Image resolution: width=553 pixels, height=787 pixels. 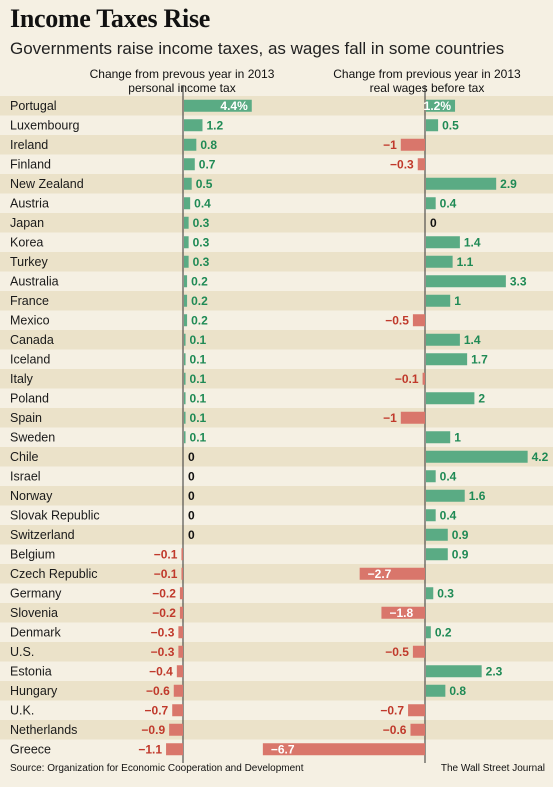 What do you see at coordinates (30, 165) in the screenshot?
I see `country-label: Finland` at bounding box center [30, 165].